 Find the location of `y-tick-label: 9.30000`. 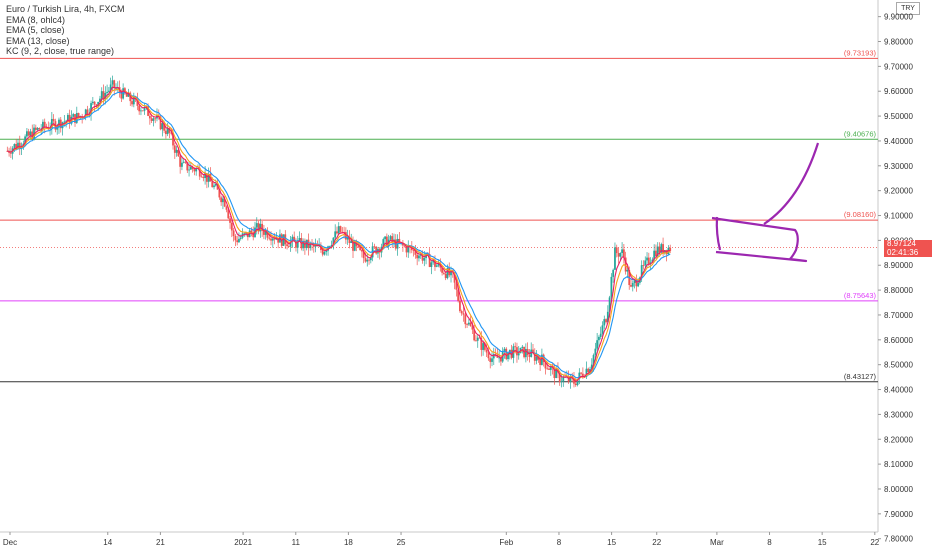

y-tick-label: 9.30000 is located at coordinates (898, 166).